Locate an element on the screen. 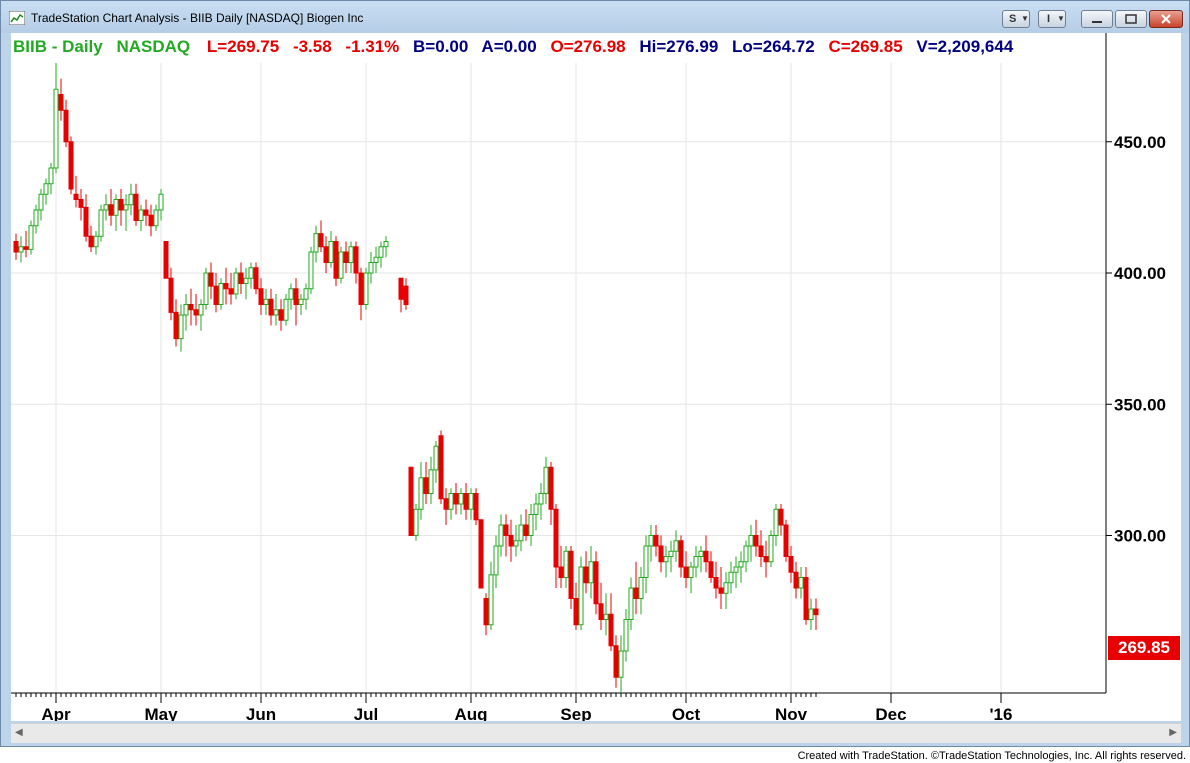  style-menu-button: S ▼ is located at coordinates (1016, 19).